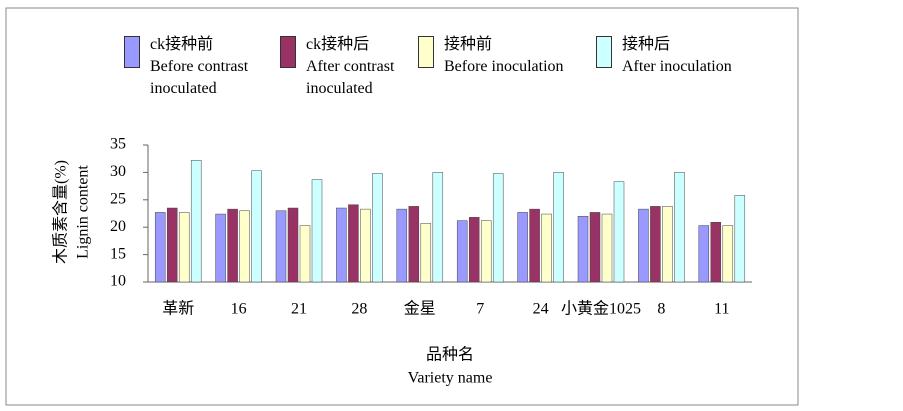 Image resolution: width=903 pixels, height=411 pixels. What do you see at coordinates (450, 355) in the screenshot?
I see `x-axis-label: 品种名` at bounding box center [450, 355].